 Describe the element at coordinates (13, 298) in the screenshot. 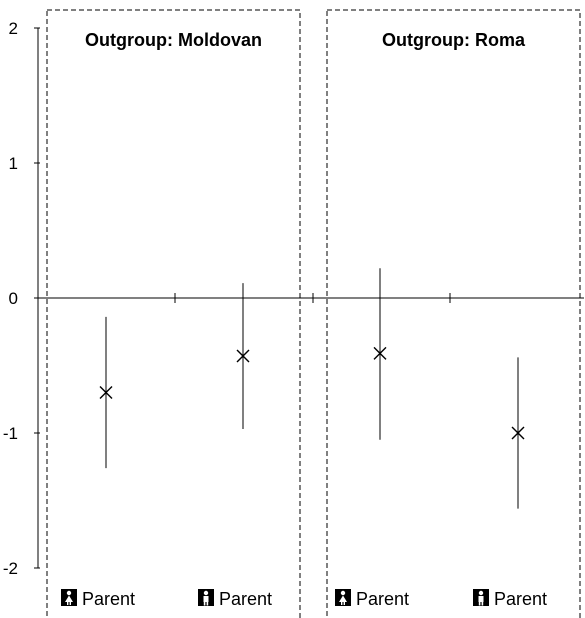

I see `y-tick-label: 0` at that location.